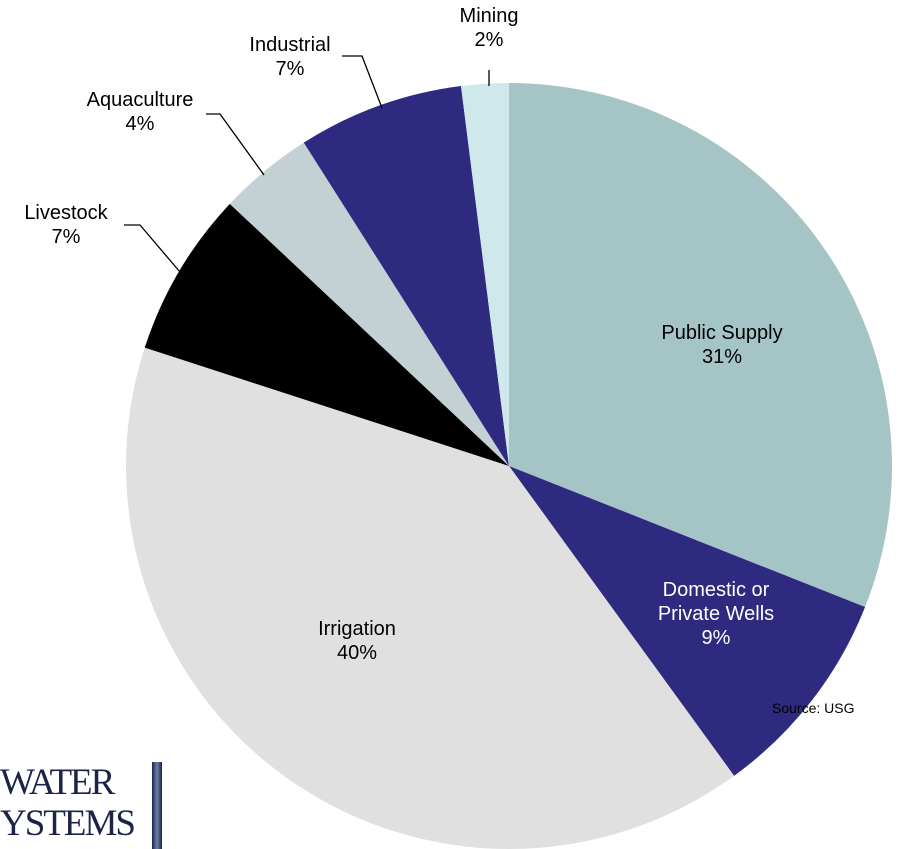 The width and height of the screenshot is (900, 849). Describe the element at coordinates (813, 708) in the screenshot. I see `source-note: Source: USG` at that location.